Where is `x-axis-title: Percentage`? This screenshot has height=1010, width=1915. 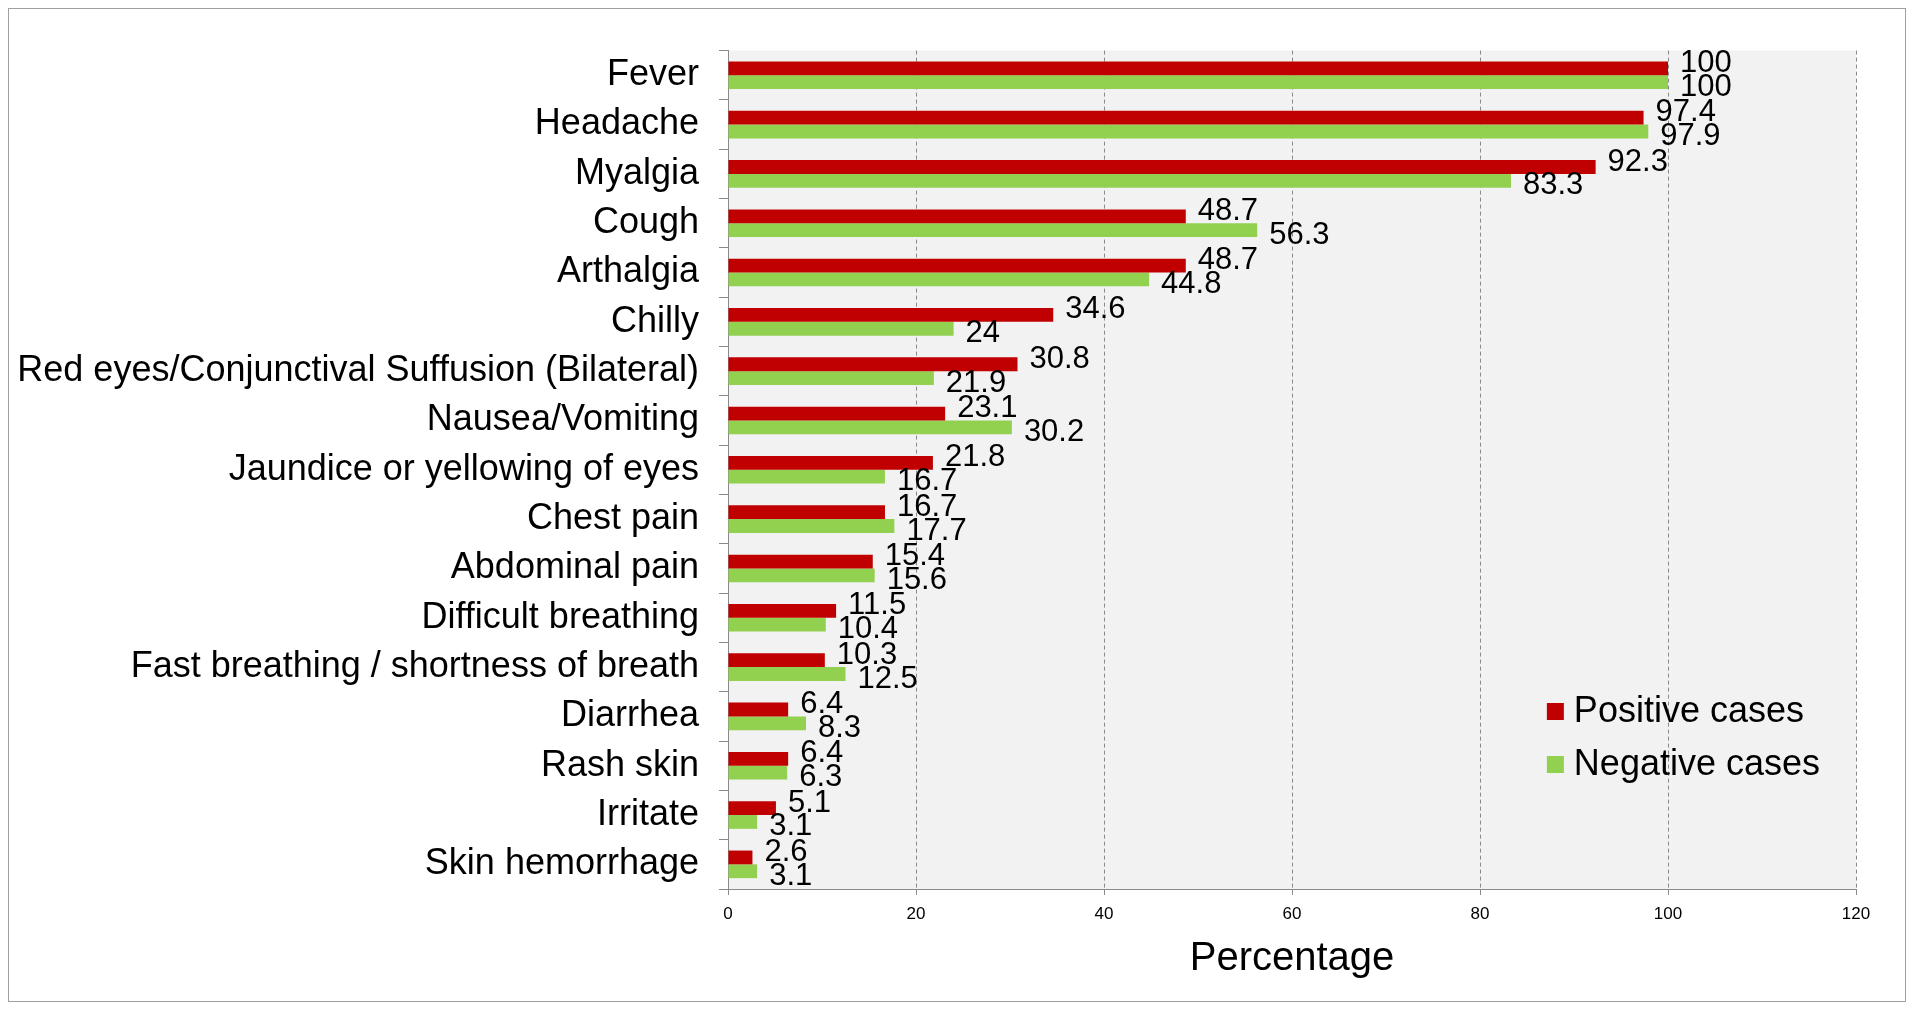
x-axis-title: Percentage is located at coordinates (1292, 956).